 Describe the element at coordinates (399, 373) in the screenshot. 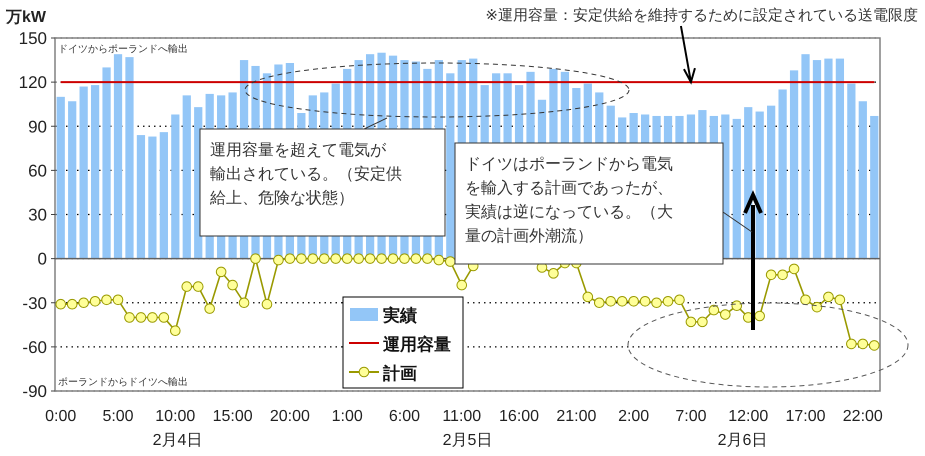

I see `legend-label: 計画` at that location.